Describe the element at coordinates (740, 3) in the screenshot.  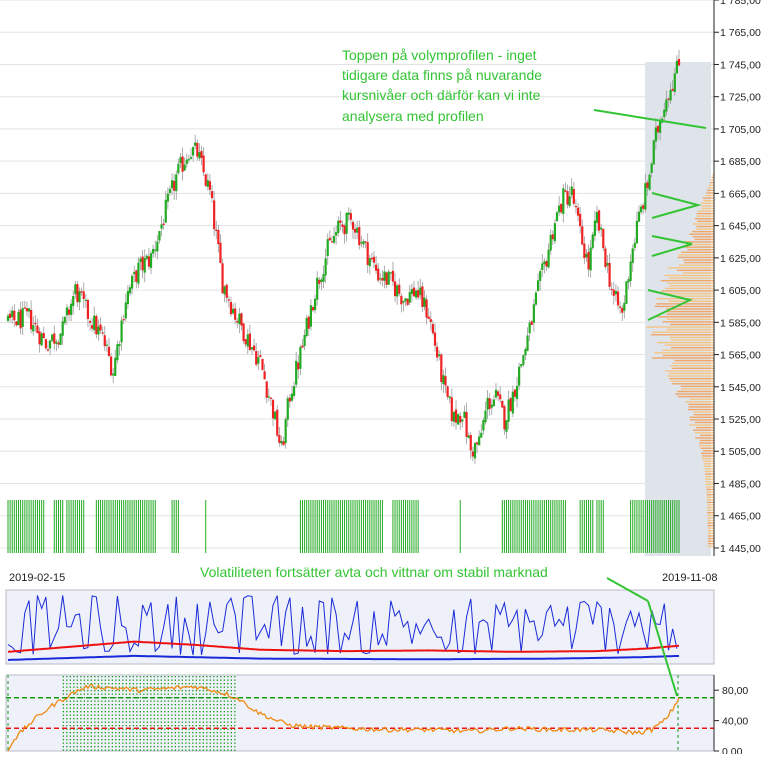
I see `y-tick-label: 1 785,00` at that location.